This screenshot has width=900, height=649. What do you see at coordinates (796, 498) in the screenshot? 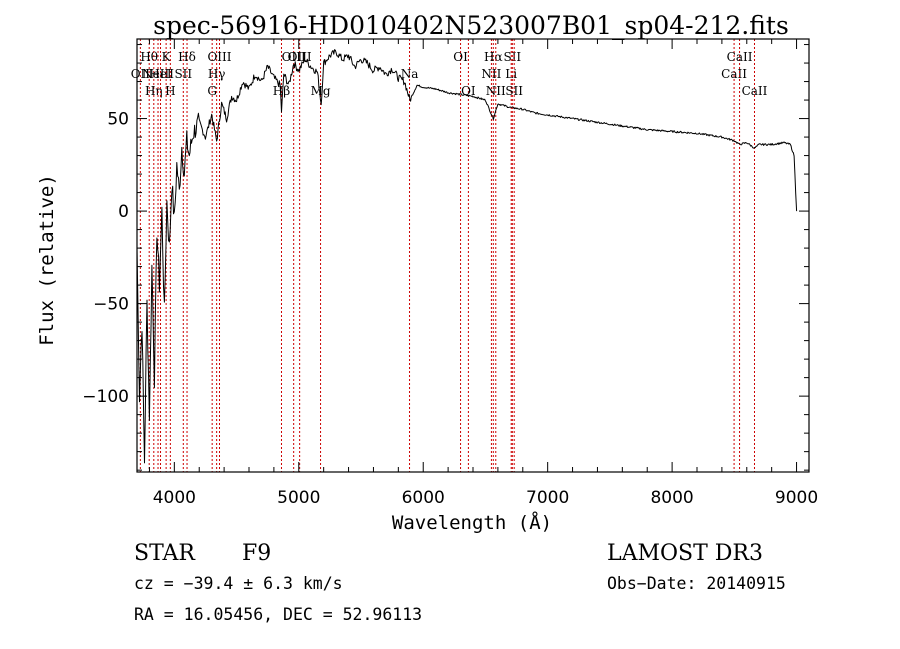
I see `x-tick-label: 9000` at bounding box center [796, 498].